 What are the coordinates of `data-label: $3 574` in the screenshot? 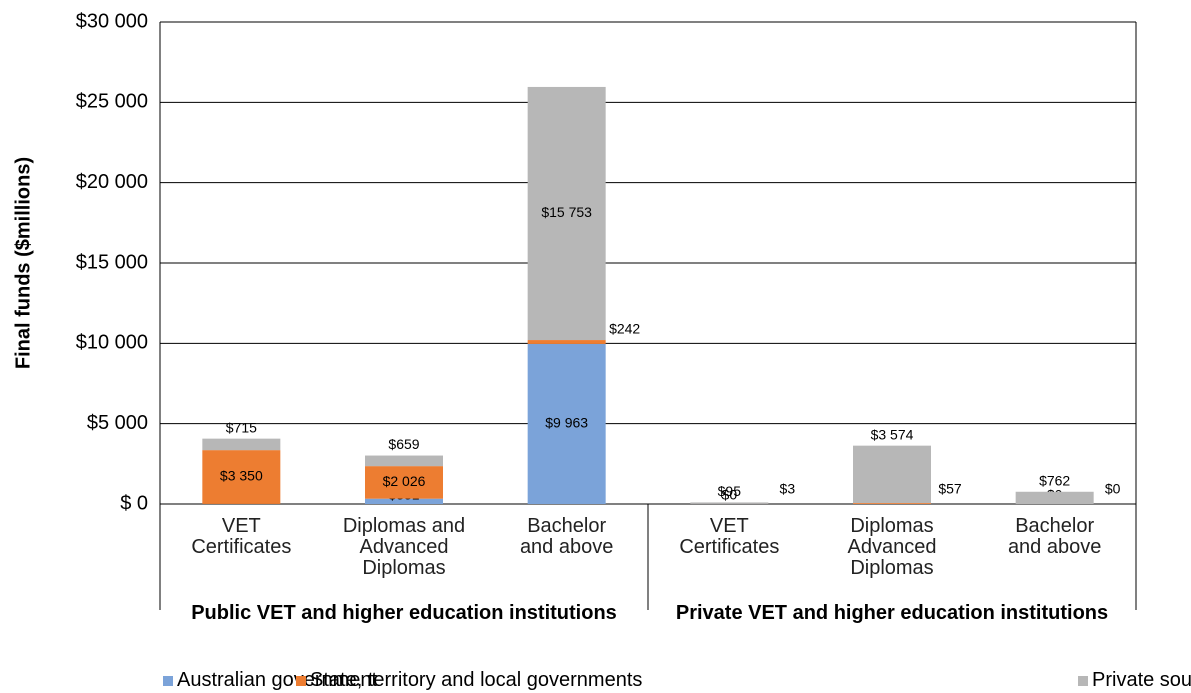 It's located at (892, 434).